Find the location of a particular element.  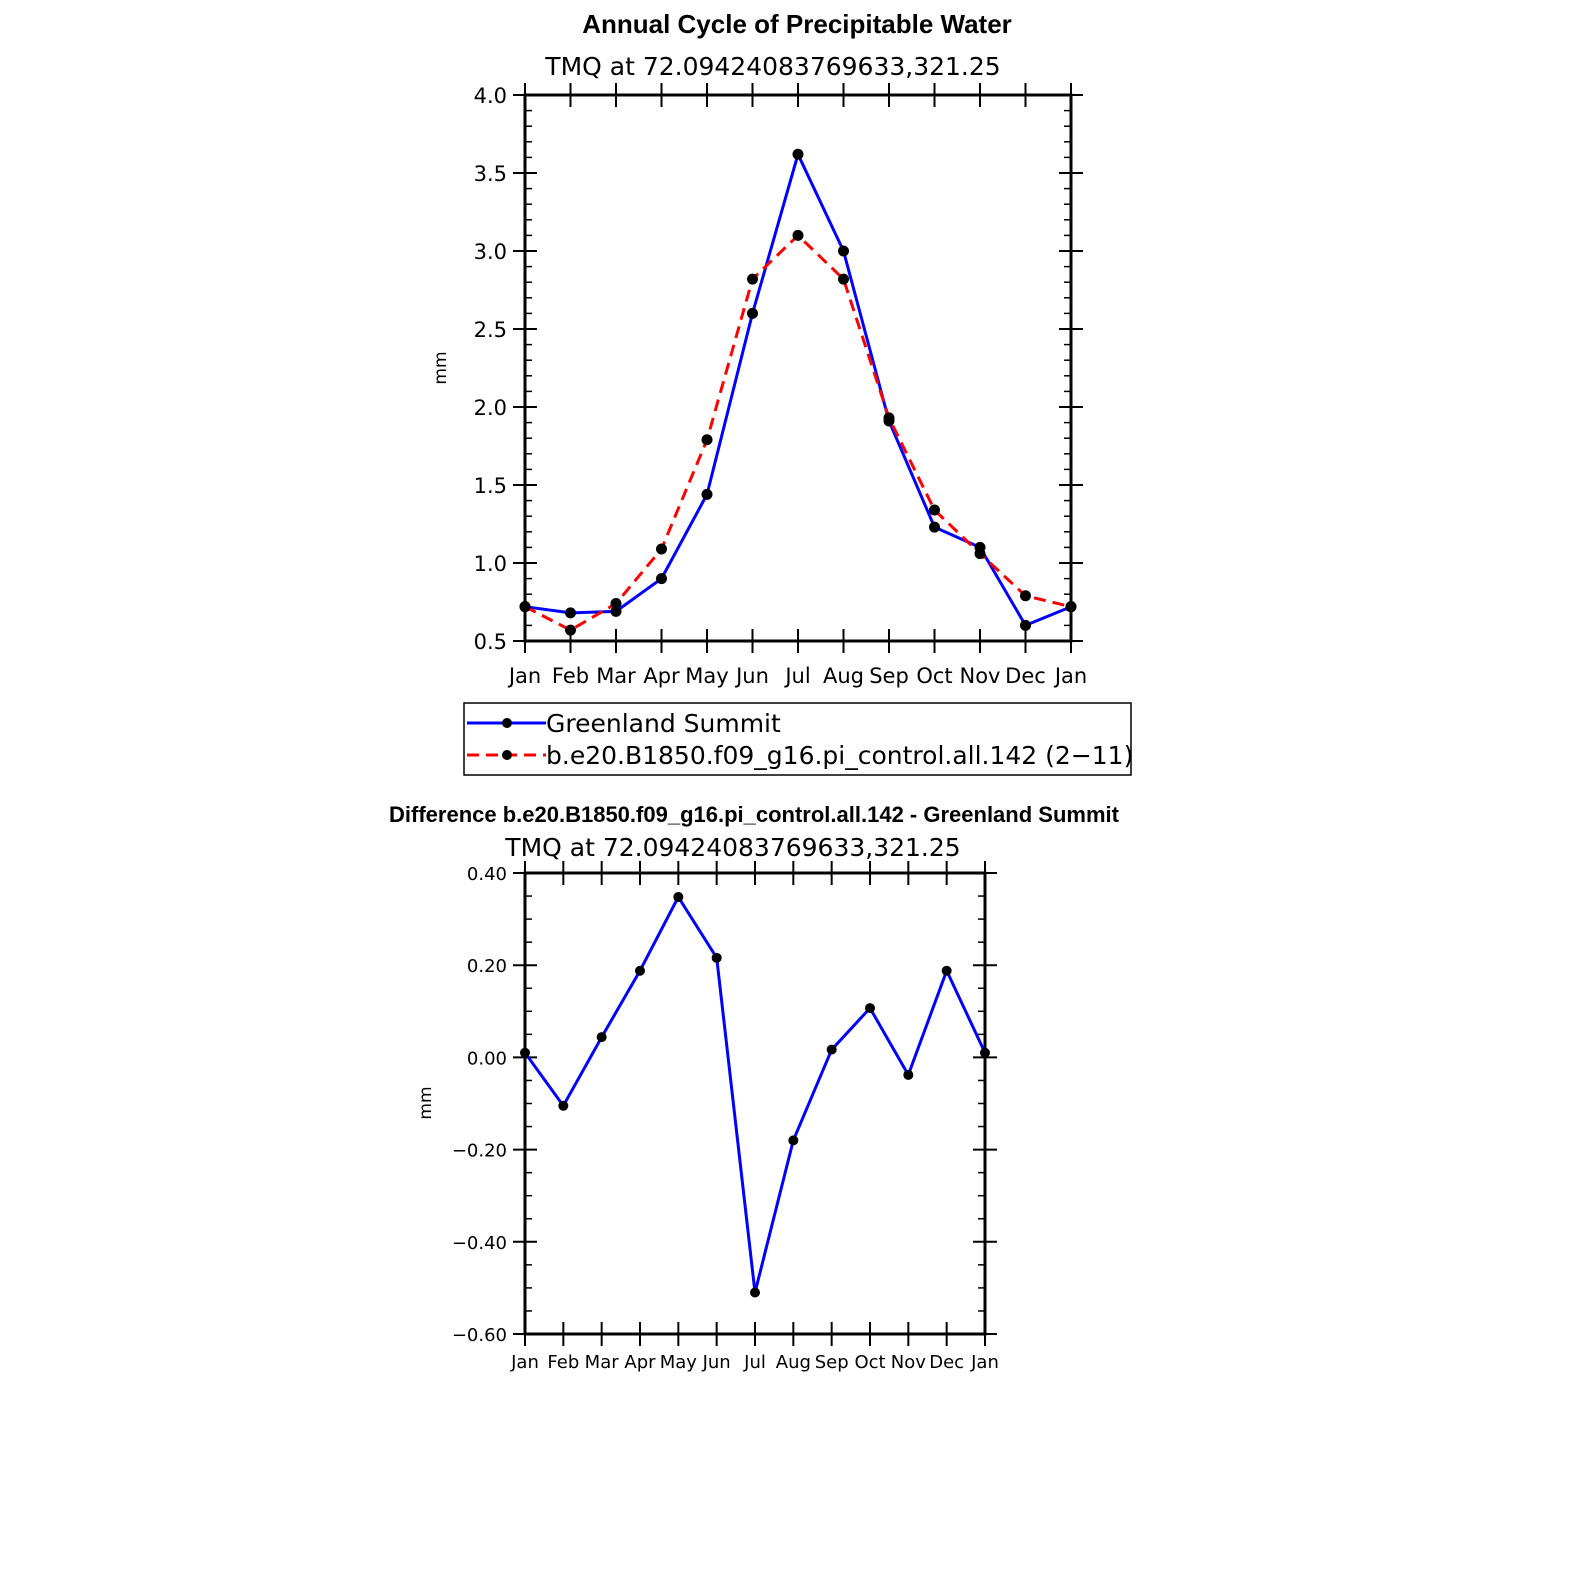

y-axis-label: mm is located at coordinates (441, 367).